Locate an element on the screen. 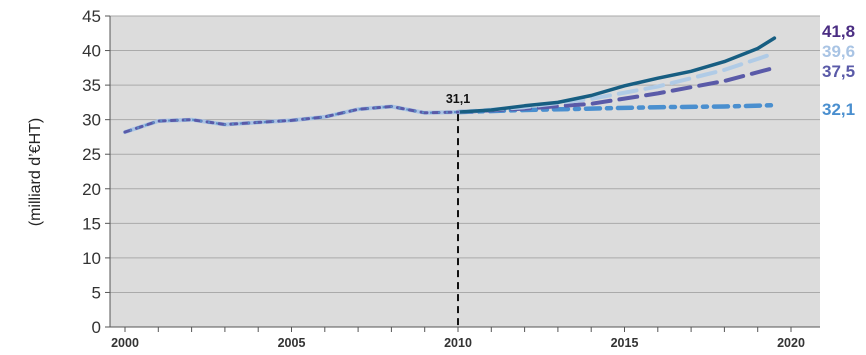  y-tick-label: 45 is located at coordinates (91, 16).